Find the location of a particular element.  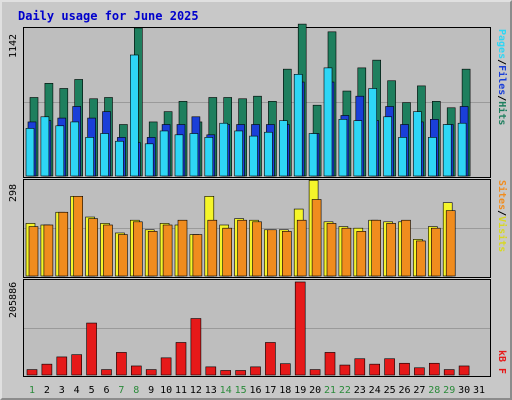

x-tick-17: 17 is located at coordinates (270, 390).